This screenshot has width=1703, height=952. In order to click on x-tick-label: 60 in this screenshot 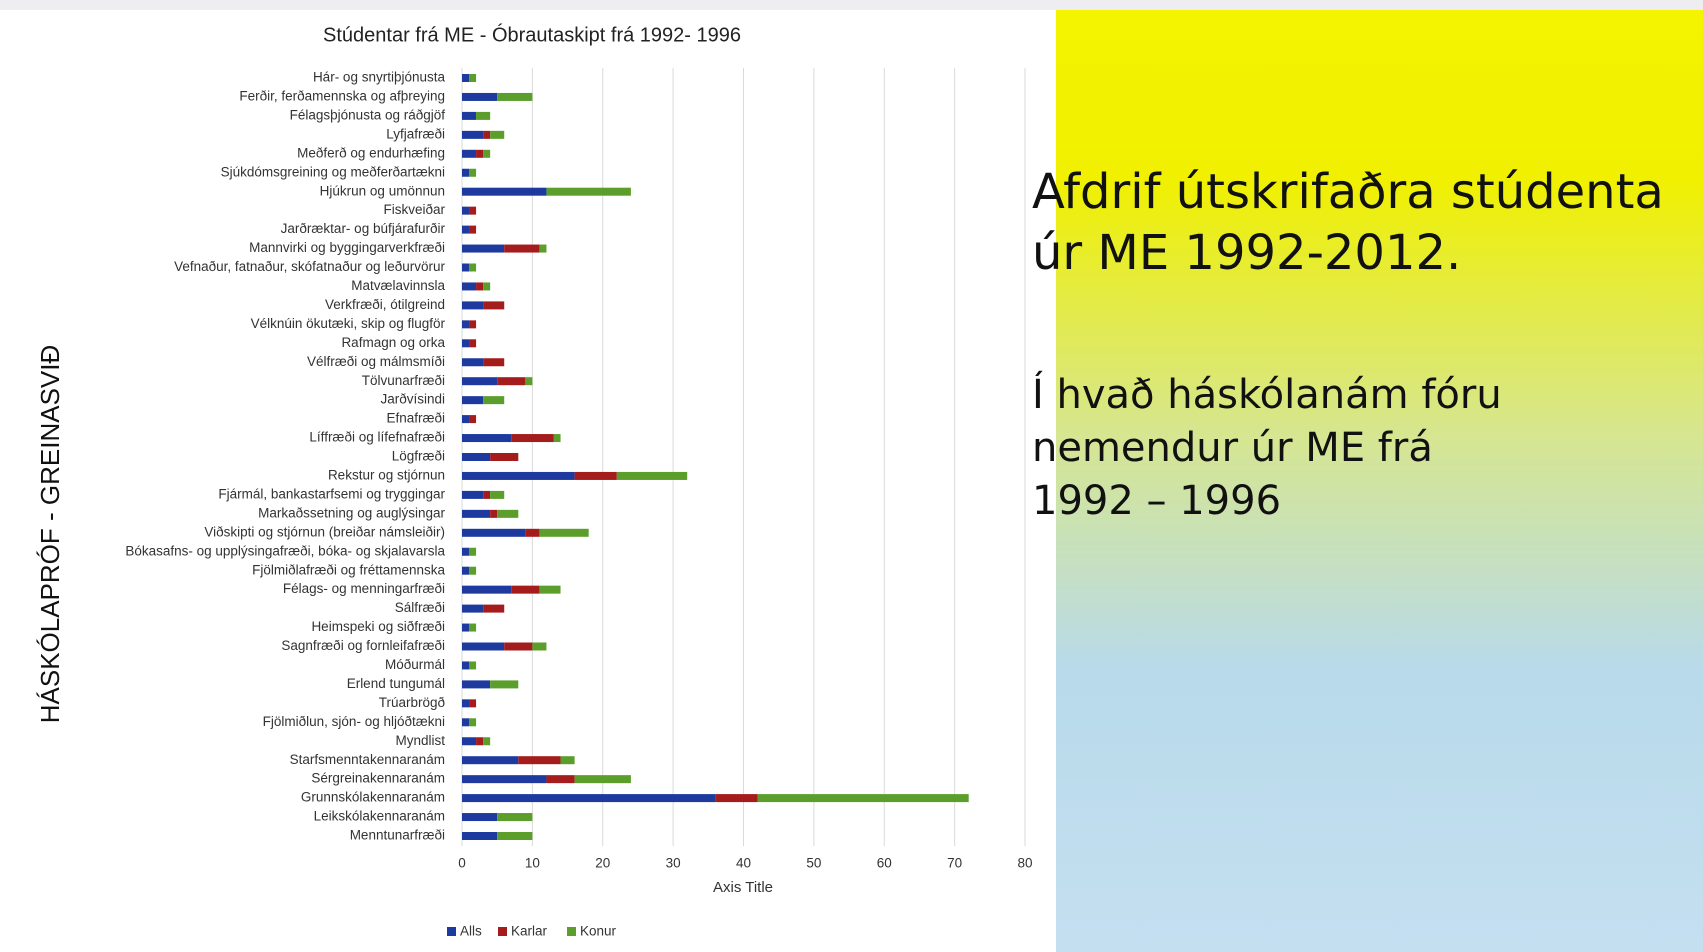, I will do `click(884, 863)`.